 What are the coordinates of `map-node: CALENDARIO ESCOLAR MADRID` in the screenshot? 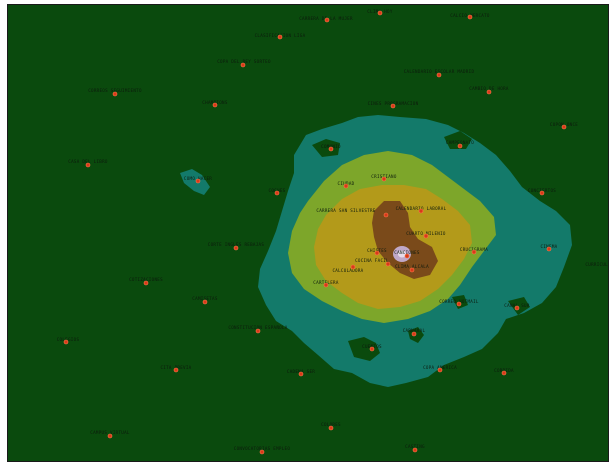 It's located at (439, 73).